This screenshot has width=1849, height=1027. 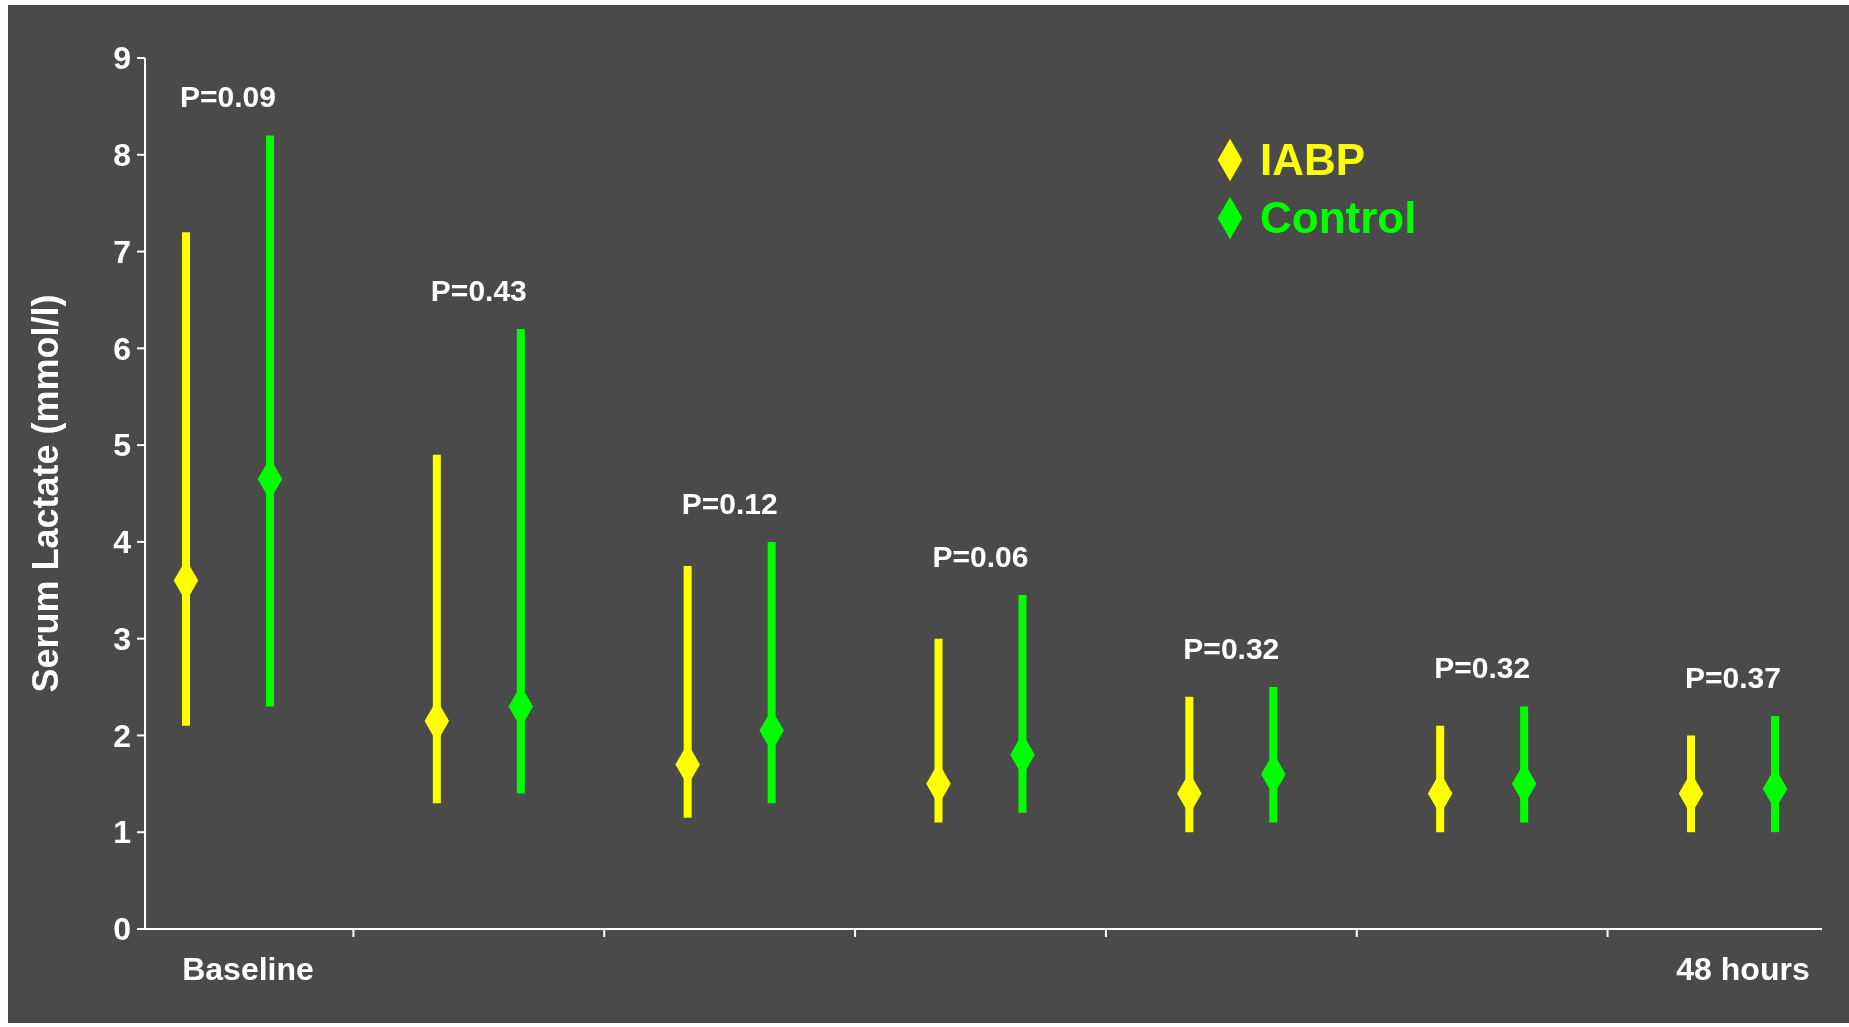 What do you see at coordinates (478, 290) in the screenshot?
I see `annotation: P=0.43` at bounding box center [478, 290].